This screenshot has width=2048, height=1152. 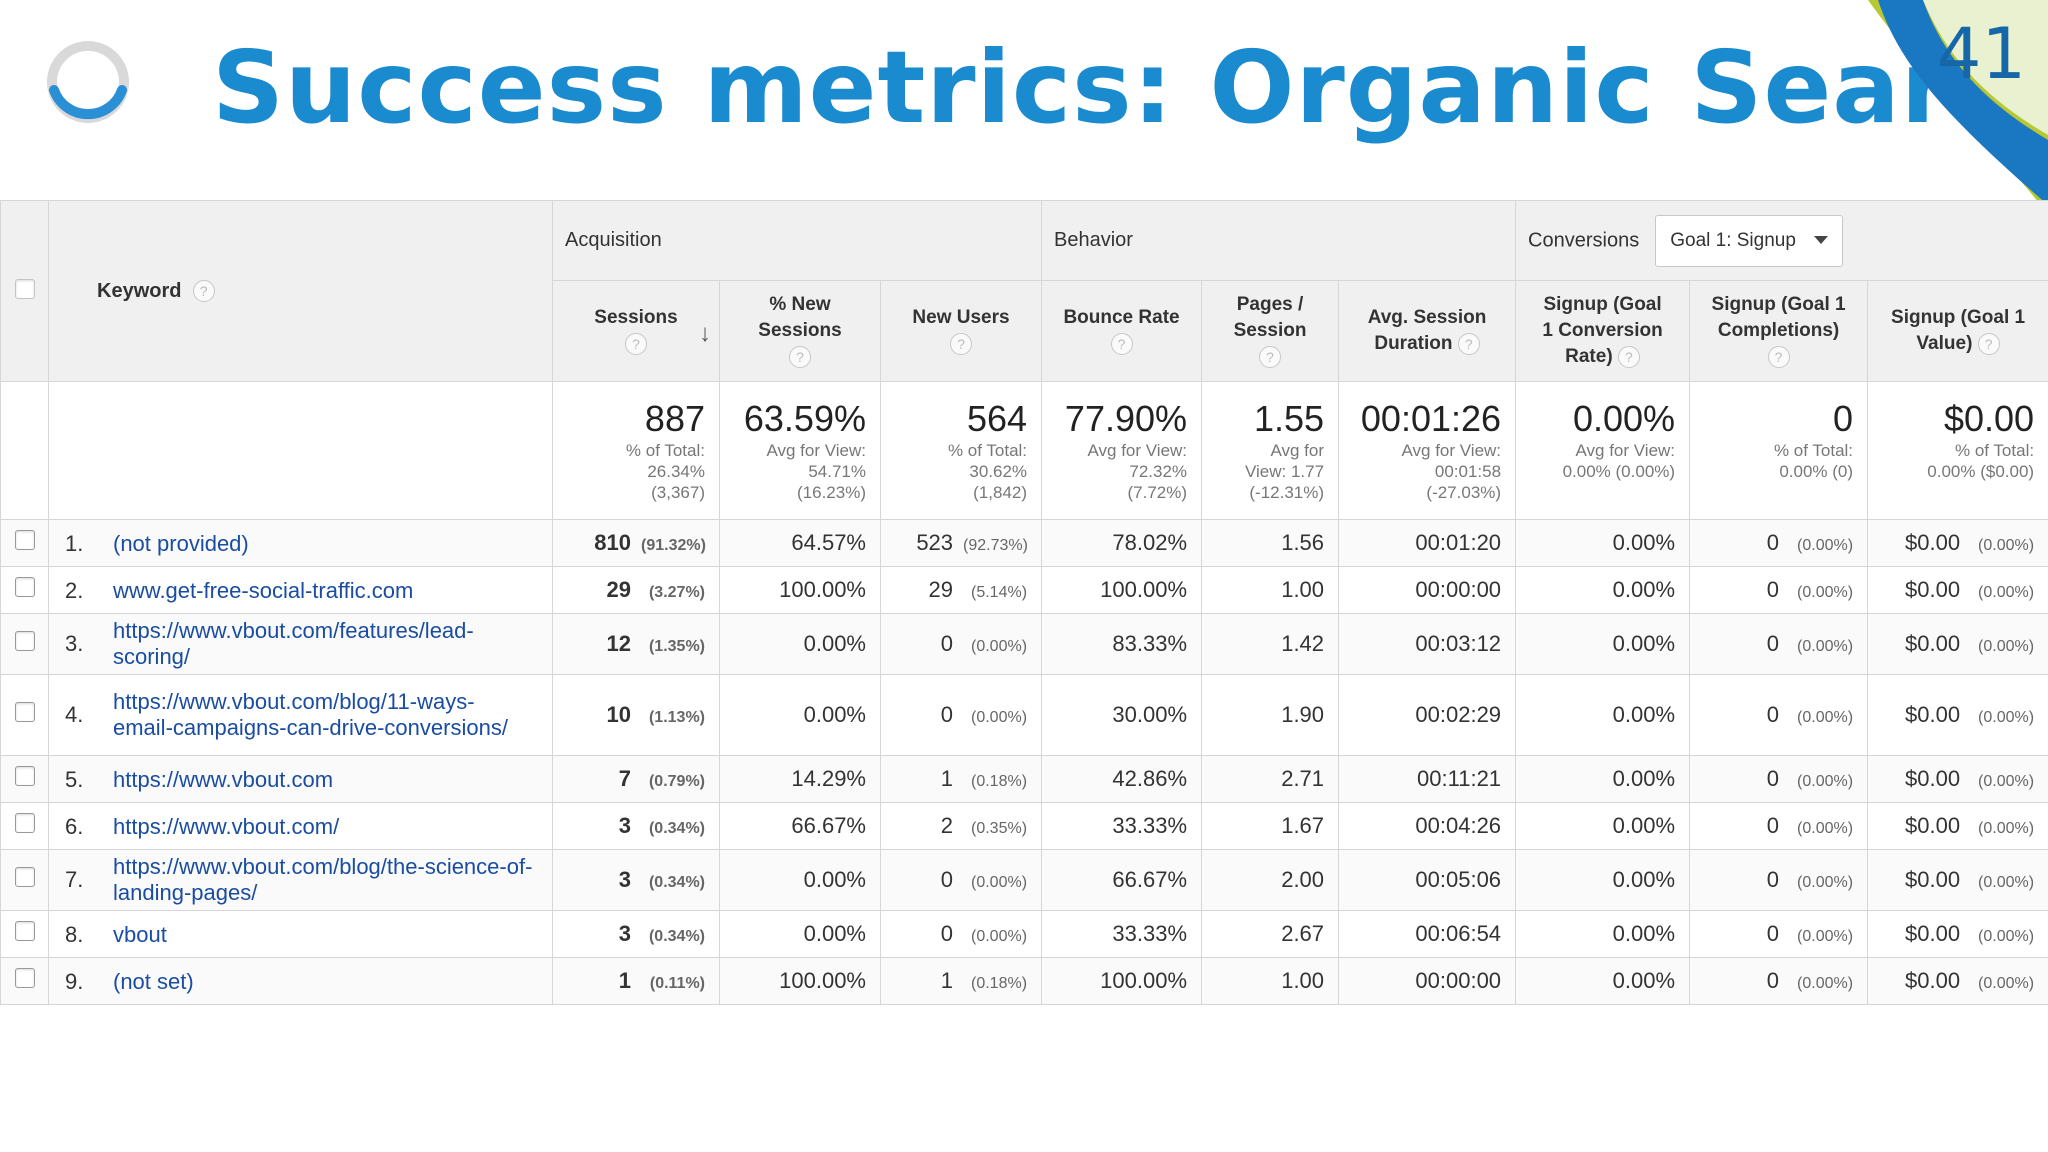 I want to click on bounce-rate-cell: 33.33%, so click(x=1122, y=826).